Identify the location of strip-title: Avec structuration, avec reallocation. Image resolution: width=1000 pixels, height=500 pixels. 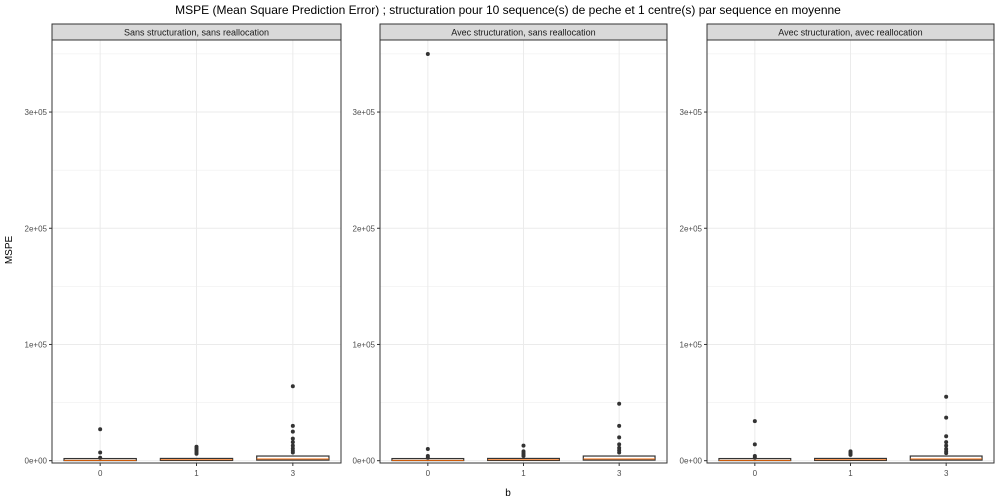
(850, 33).